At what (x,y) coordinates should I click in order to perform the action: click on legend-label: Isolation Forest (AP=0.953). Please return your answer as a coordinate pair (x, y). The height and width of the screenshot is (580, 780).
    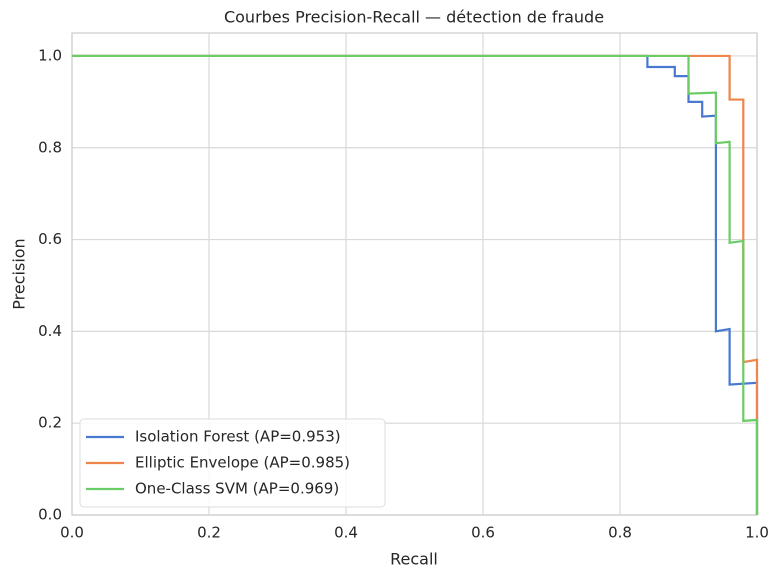
    Looking at the image, I should click on (238, 437).